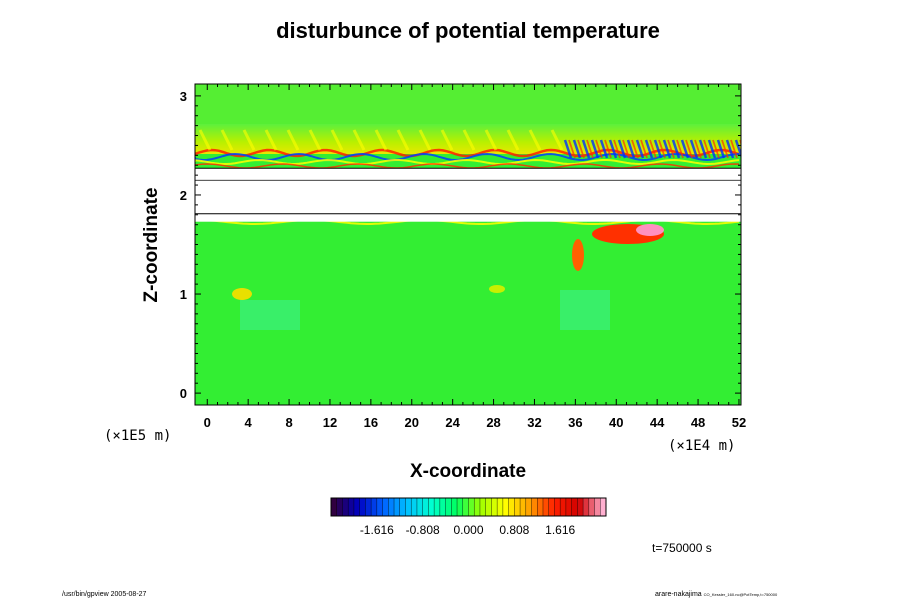 This screenshot has height=605, width=900. What do you see at coordinates (616, 422) in the screenshot?
I see `x-tick-label: 40` at bounding box center [616, 422].